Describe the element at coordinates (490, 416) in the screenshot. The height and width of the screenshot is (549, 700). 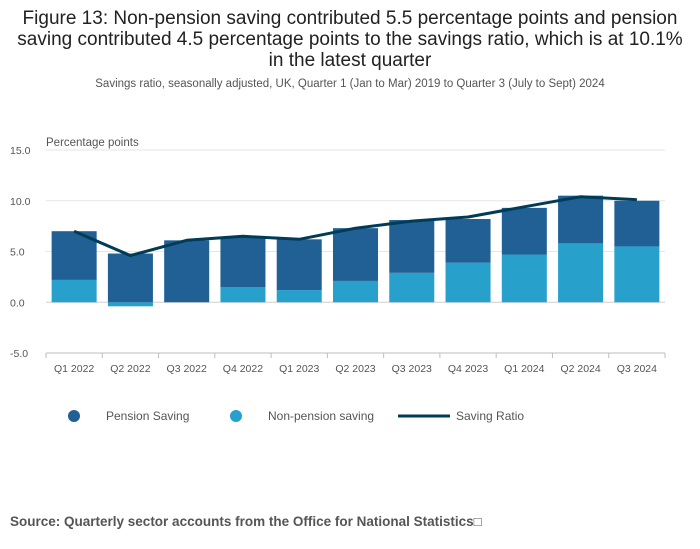
I see `legend-ratio-label: Saving Ratio` at that location.